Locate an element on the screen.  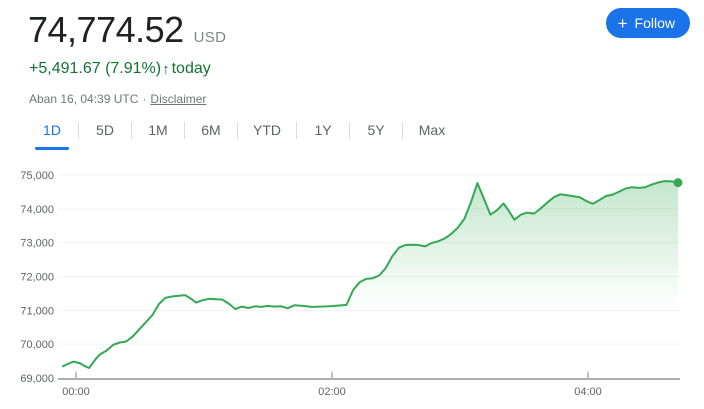
tab-1d: 1D is located at coordinates (52, 133).